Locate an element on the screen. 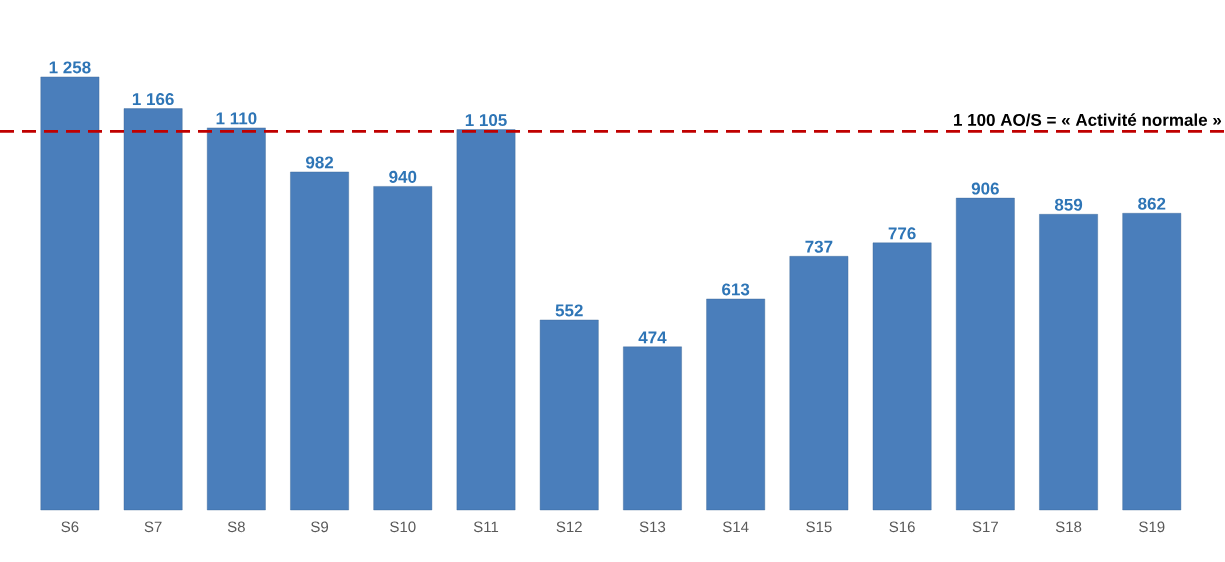  x-tick-label: S19 is located at coordinates (1152, 527).